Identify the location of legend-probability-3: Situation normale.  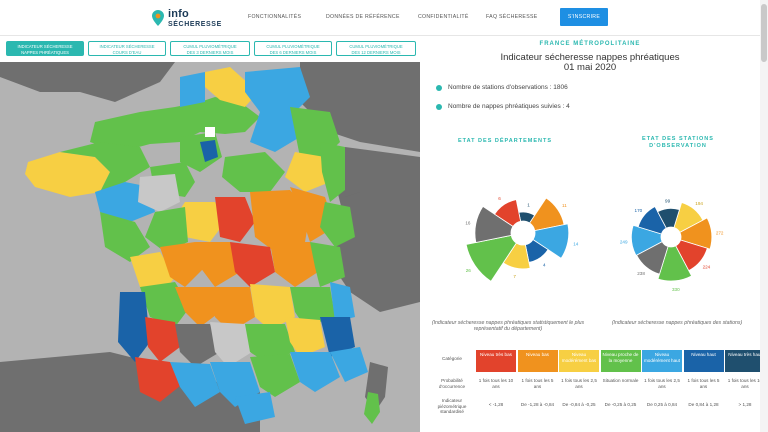
(620, 380).